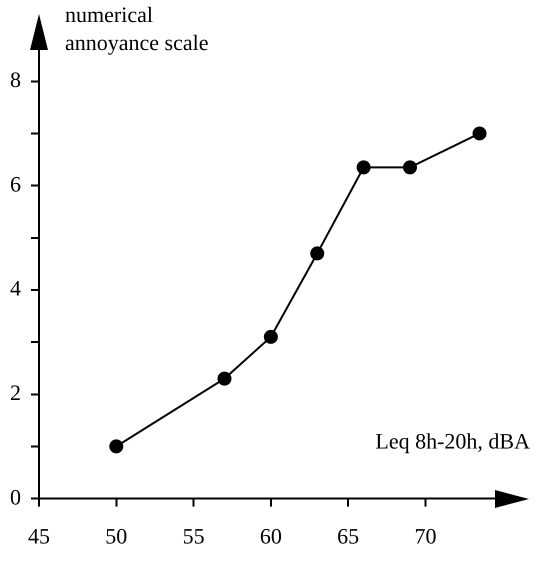 The height and width of the screenshot is (575, 535). Describe the element at coordinates (348, 536) in the screenshot. I see `x-tick-label: 65` at that location.